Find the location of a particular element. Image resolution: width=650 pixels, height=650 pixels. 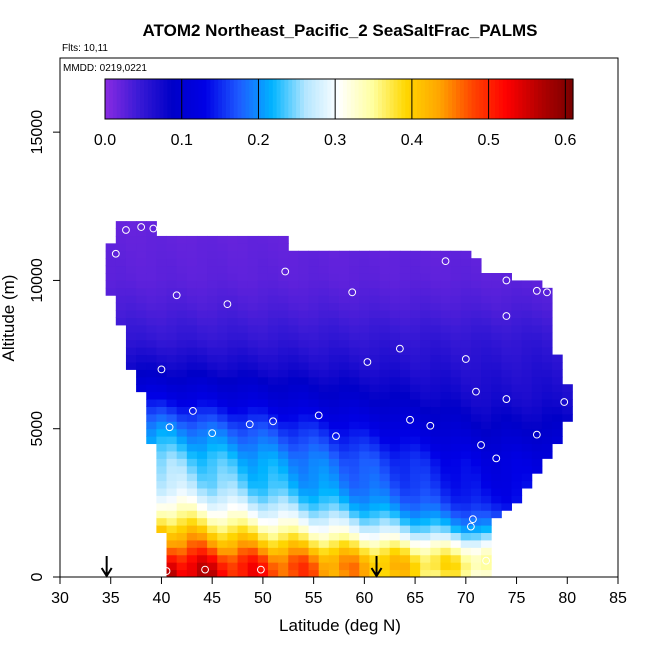

x-tick-label: 35 is located at coordinates (111, 598).